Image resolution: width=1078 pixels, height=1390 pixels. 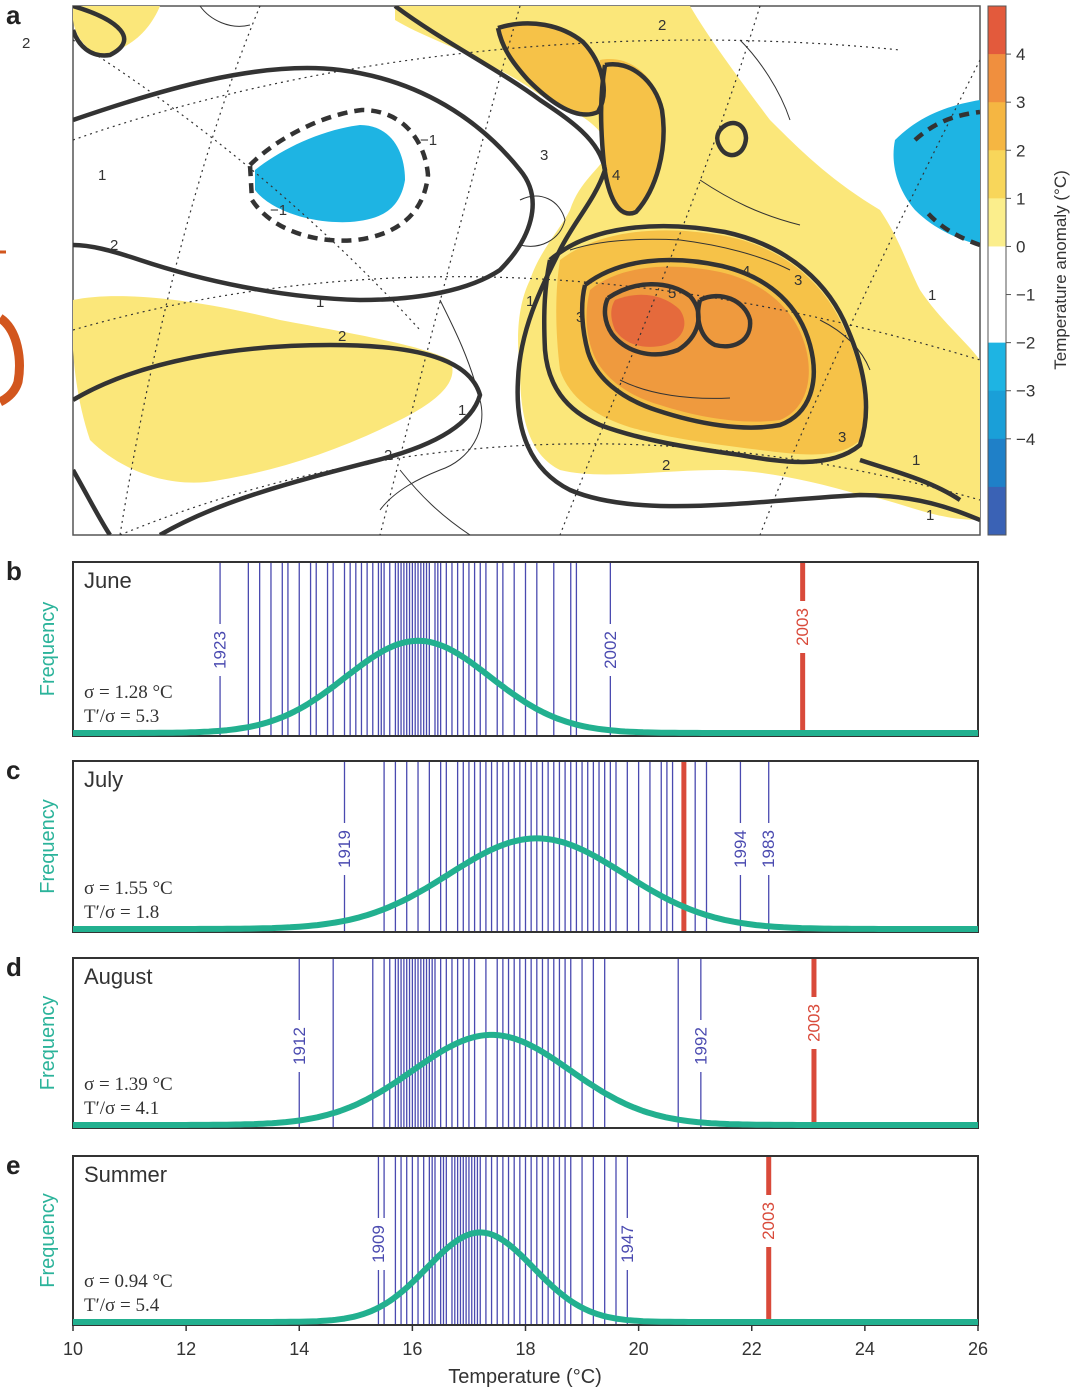 What do you see at coordinates (344, 849) in the screenshot?
I see `year-label: 1919` at bounding box center [344, 849].